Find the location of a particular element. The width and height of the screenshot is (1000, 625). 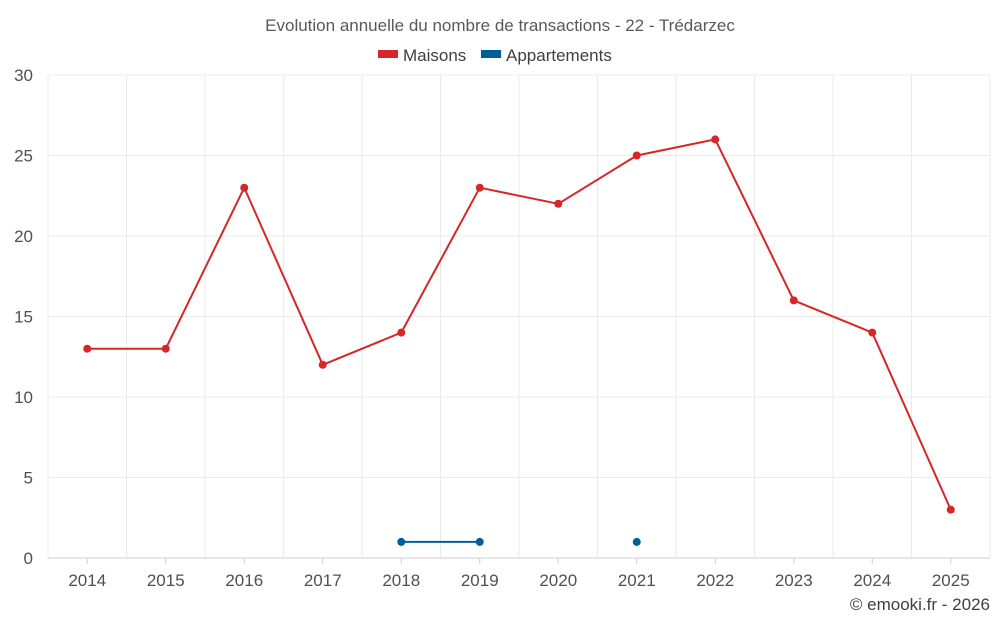

y-tick-label: 15 is located at coordinates (23, 317).